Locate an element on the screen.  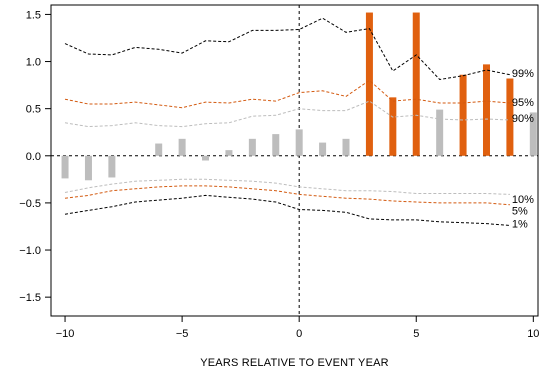
band-label-4: 5% is located at coordinates (520, 211).